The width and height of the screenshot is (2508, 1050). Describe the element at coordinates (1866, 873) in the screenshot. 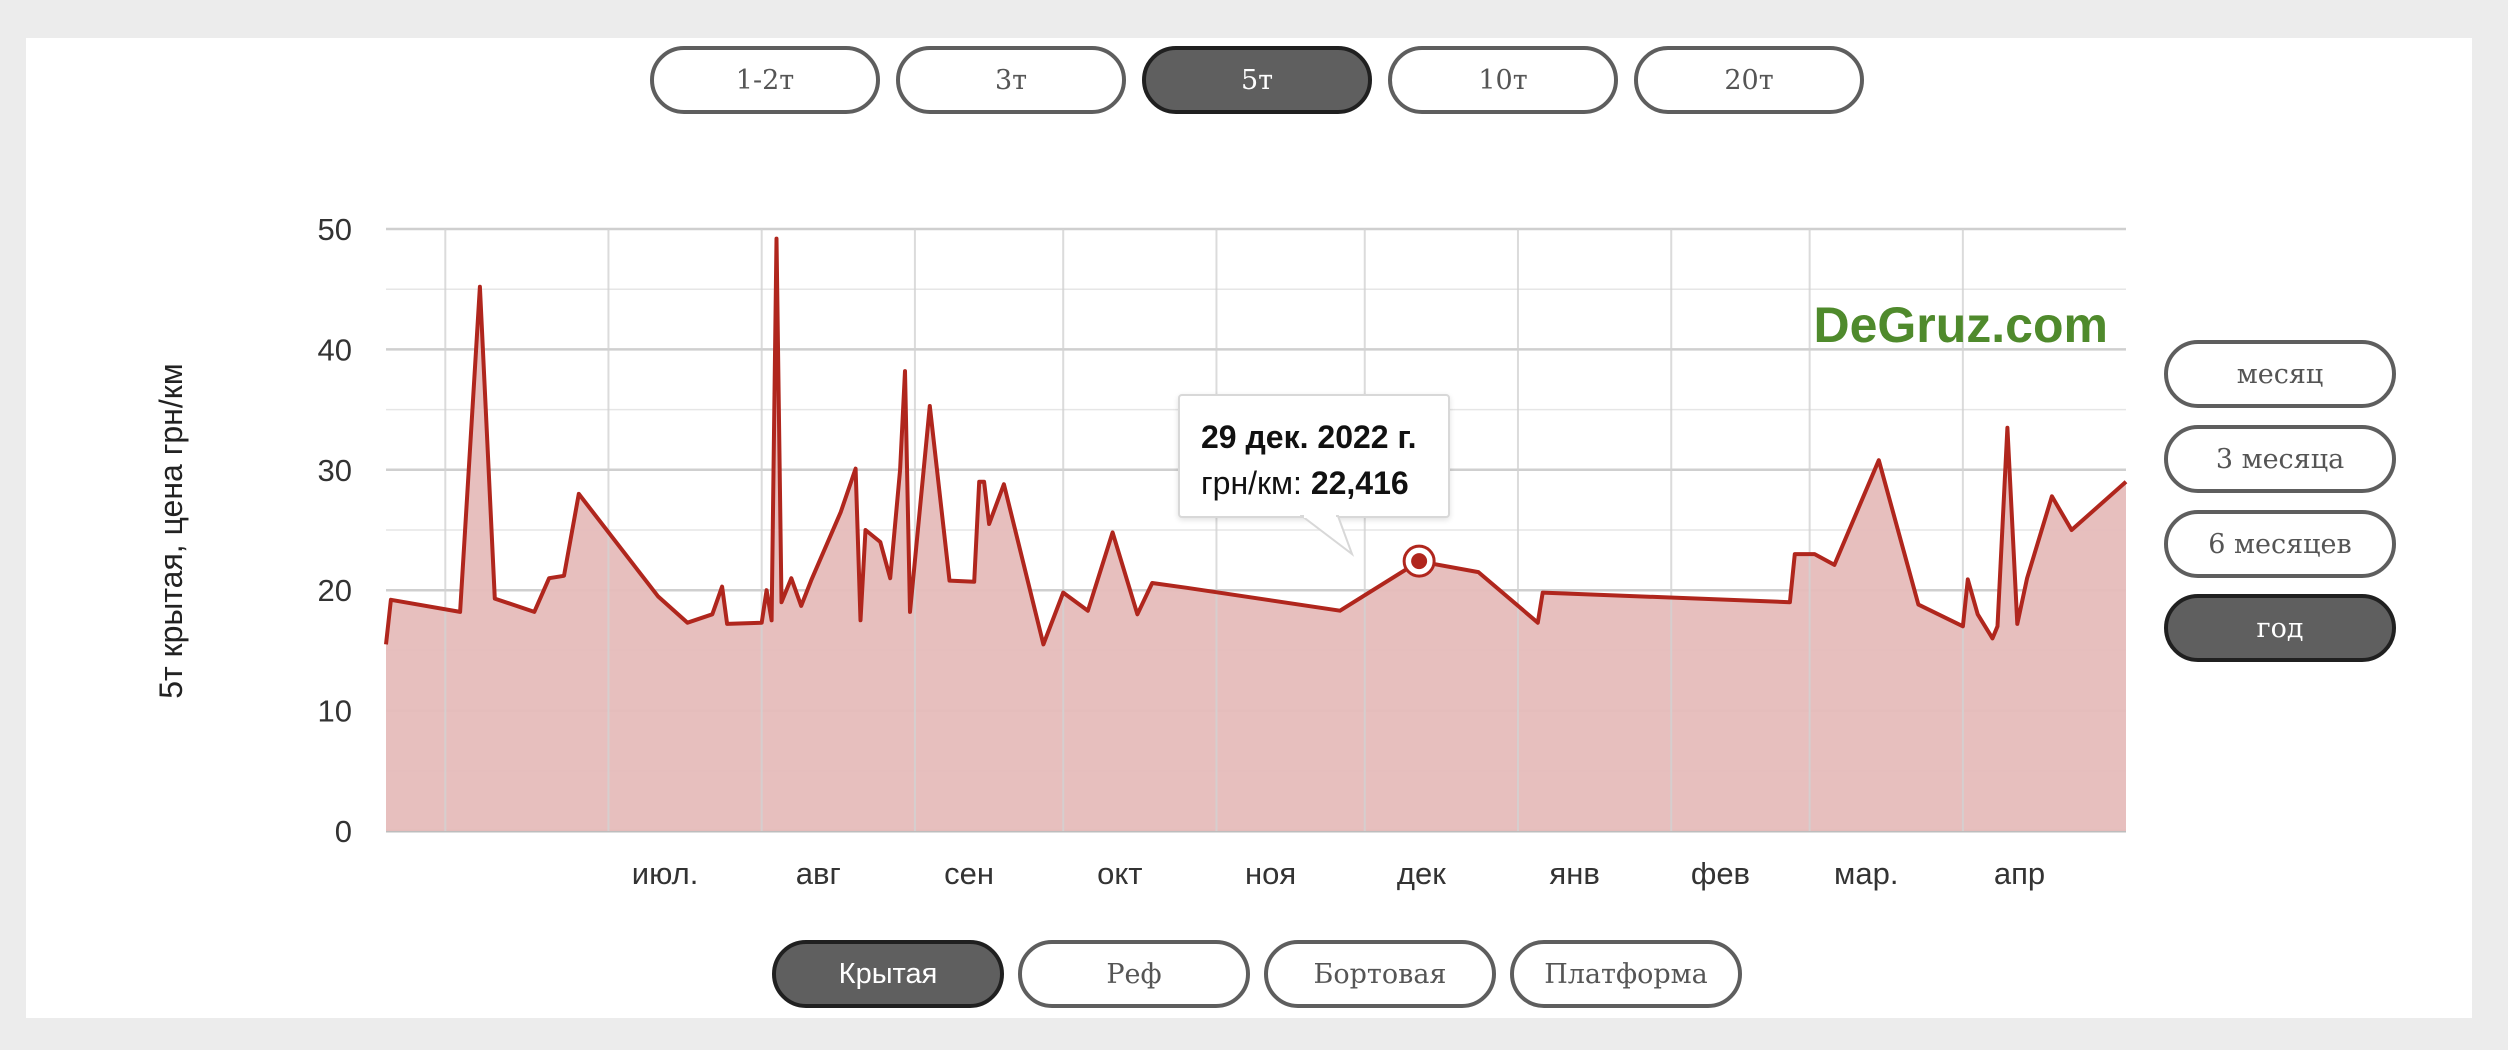

I see `x-tick-label: мар.` at that location.